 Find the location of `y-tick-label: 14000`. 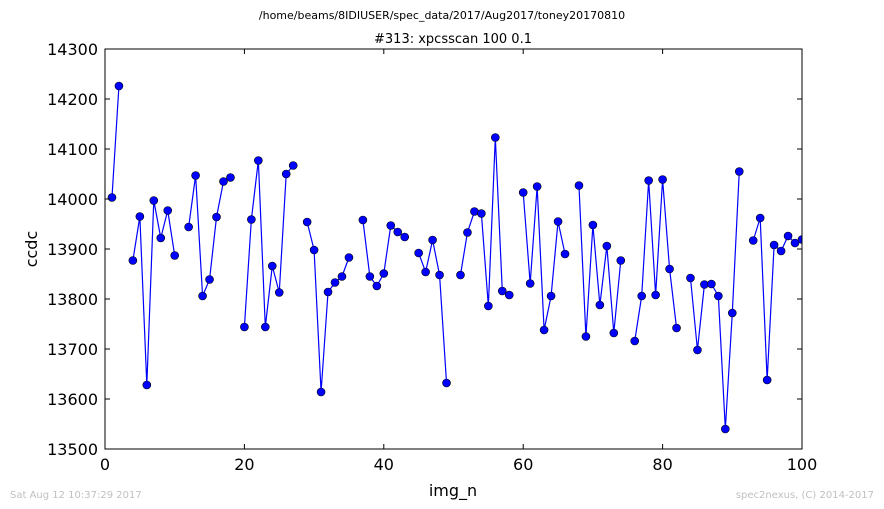

y-tick-label: 14000 is located at coordinates (72, 199).